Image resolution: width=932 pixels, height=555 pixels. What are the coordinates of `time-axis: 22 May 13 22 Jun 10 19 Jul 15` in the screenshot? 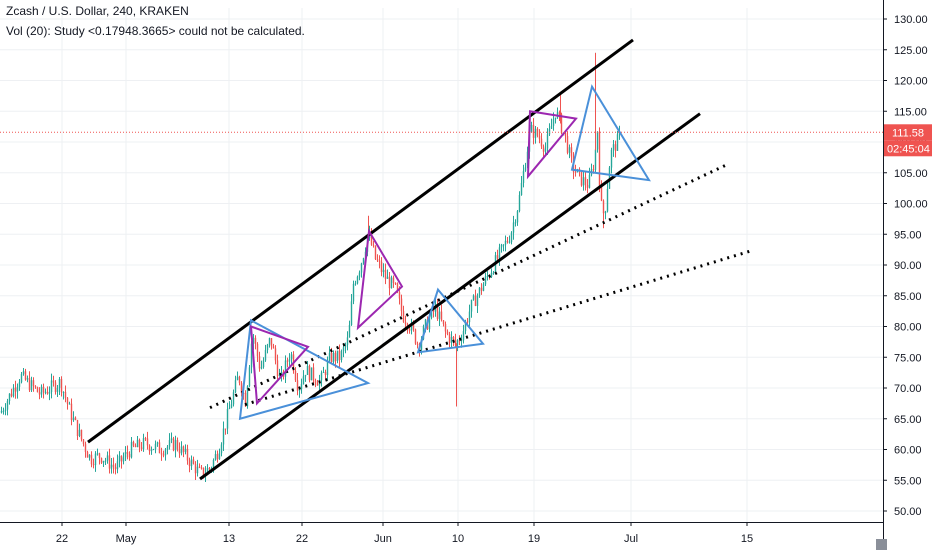 It's located at (443, 536).